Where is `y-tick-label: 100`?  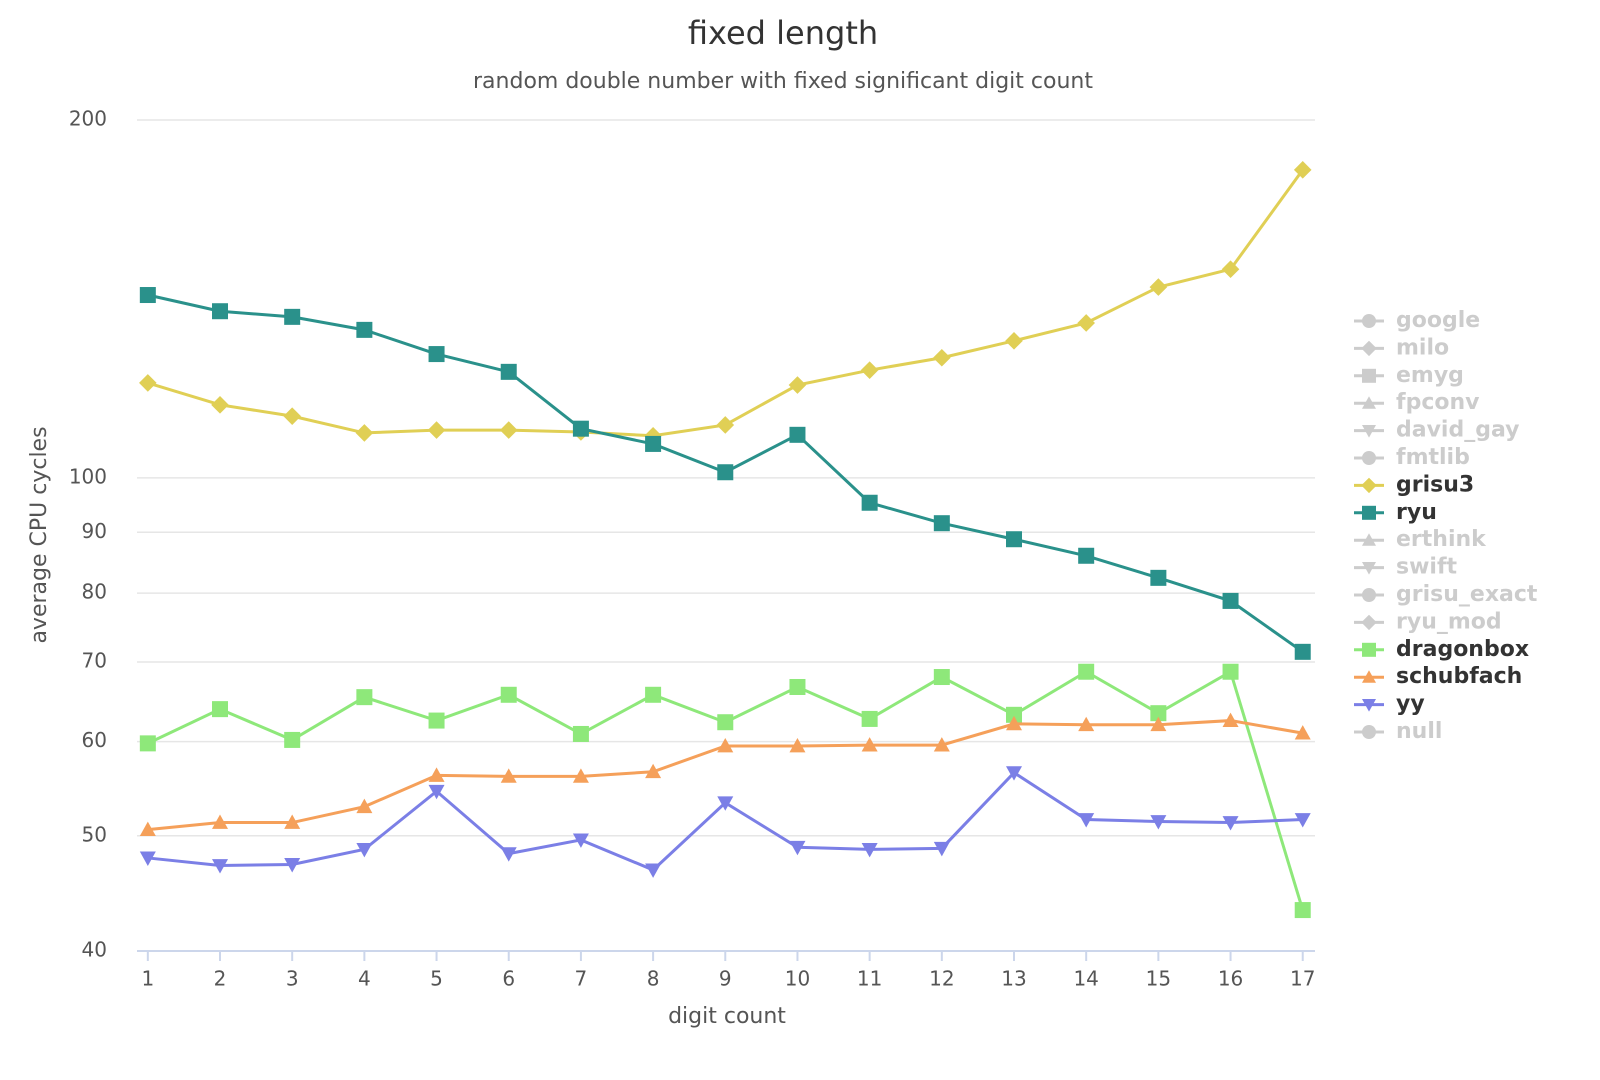 y-tick-label: 100 is located at coordinates (88, 476).